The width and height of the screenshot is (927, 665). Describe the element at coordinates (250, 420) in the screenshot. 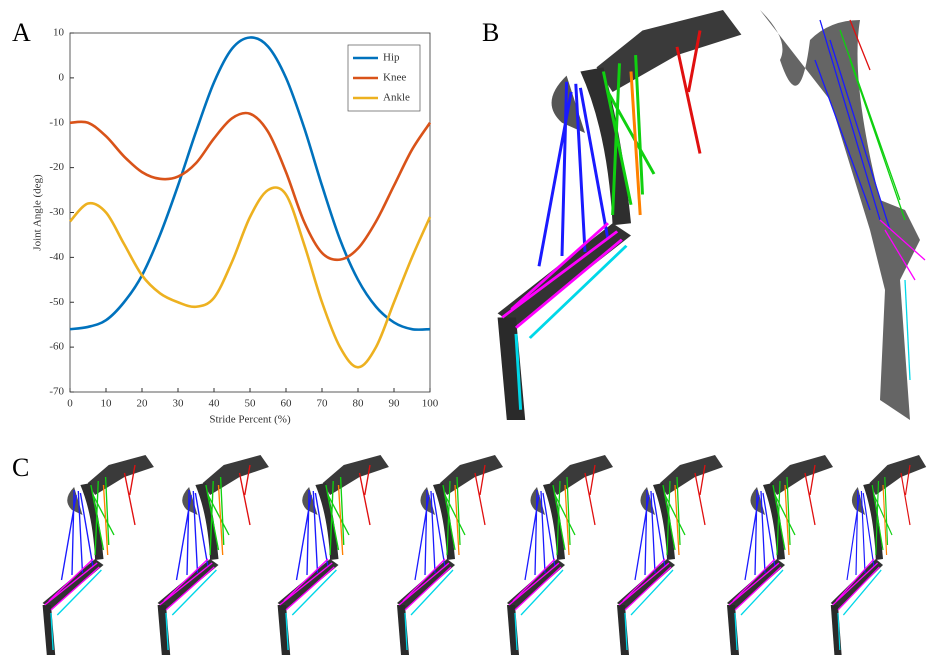

I see `x-axis-label: Stride Percent (%)` at that location.